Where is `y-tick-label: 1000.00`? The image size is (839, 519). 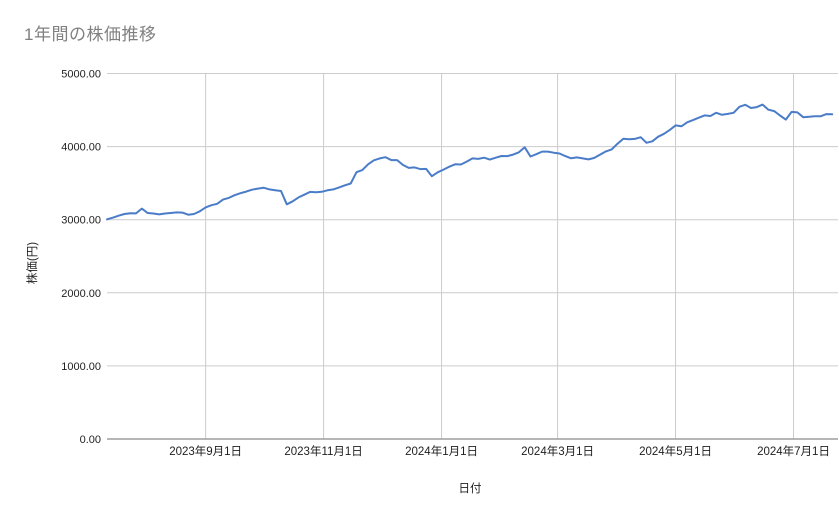 y-tick-label: 1000.00 is located at coordinates (81, 367).